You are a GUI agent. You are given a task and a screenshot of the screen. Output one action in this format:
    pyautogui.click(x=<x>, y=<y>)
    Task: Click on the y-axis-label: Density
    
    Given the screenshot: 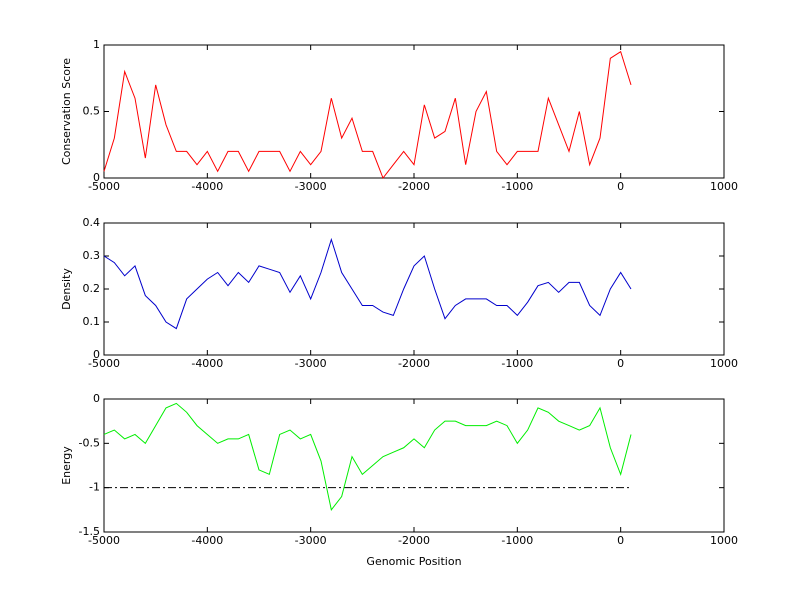 What is the action you would take?
    pyautogui.click(x=66, y=289)
    